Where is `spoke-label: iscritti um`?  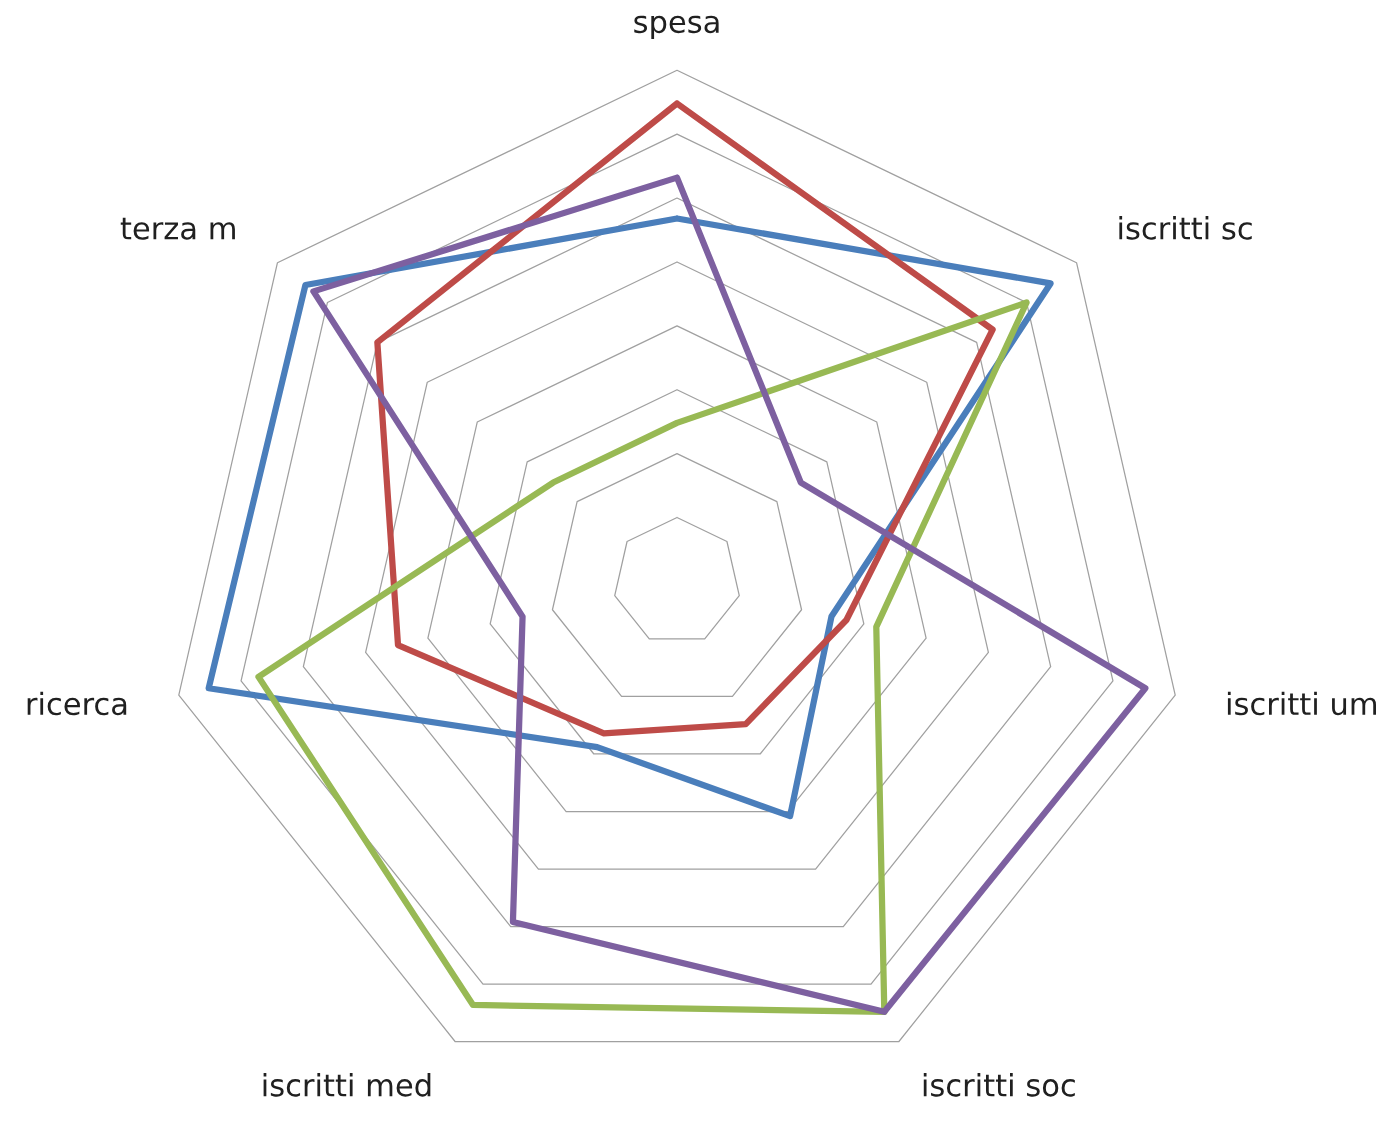
spoke-label: iscritti um is located at coordinates (1301, 703).